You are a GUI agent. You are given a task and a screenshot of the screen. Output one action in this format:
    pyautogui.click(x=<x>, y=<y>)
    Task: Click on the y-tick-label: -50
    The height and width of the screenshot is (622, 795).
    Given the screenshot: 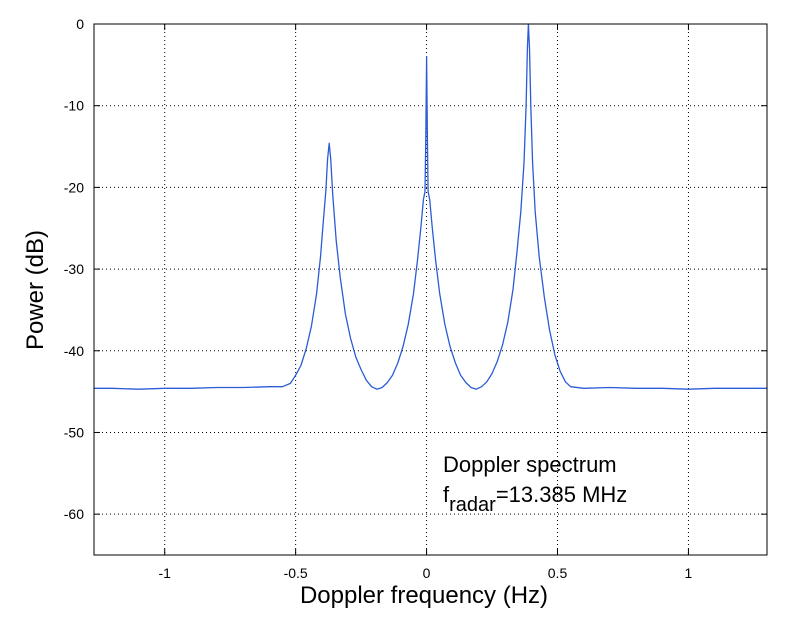 What is the action you would take?
    pyautogui.click(x=74, y=432)
    